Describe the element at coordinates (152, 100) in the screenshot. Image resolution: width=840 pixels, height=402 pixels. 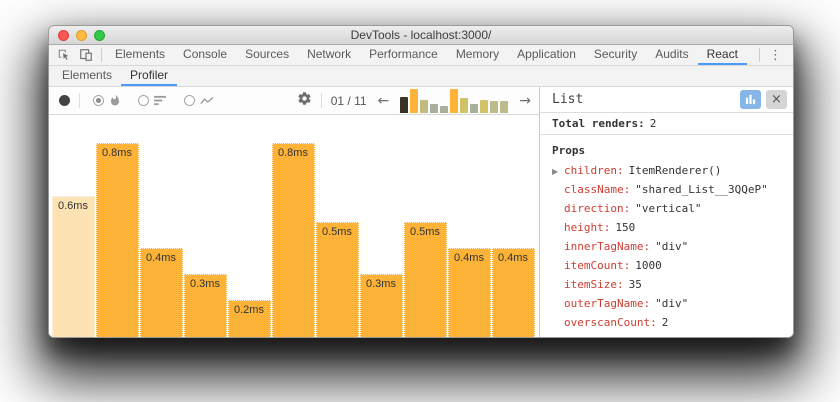
I see `chart-type-ranked` at that location.